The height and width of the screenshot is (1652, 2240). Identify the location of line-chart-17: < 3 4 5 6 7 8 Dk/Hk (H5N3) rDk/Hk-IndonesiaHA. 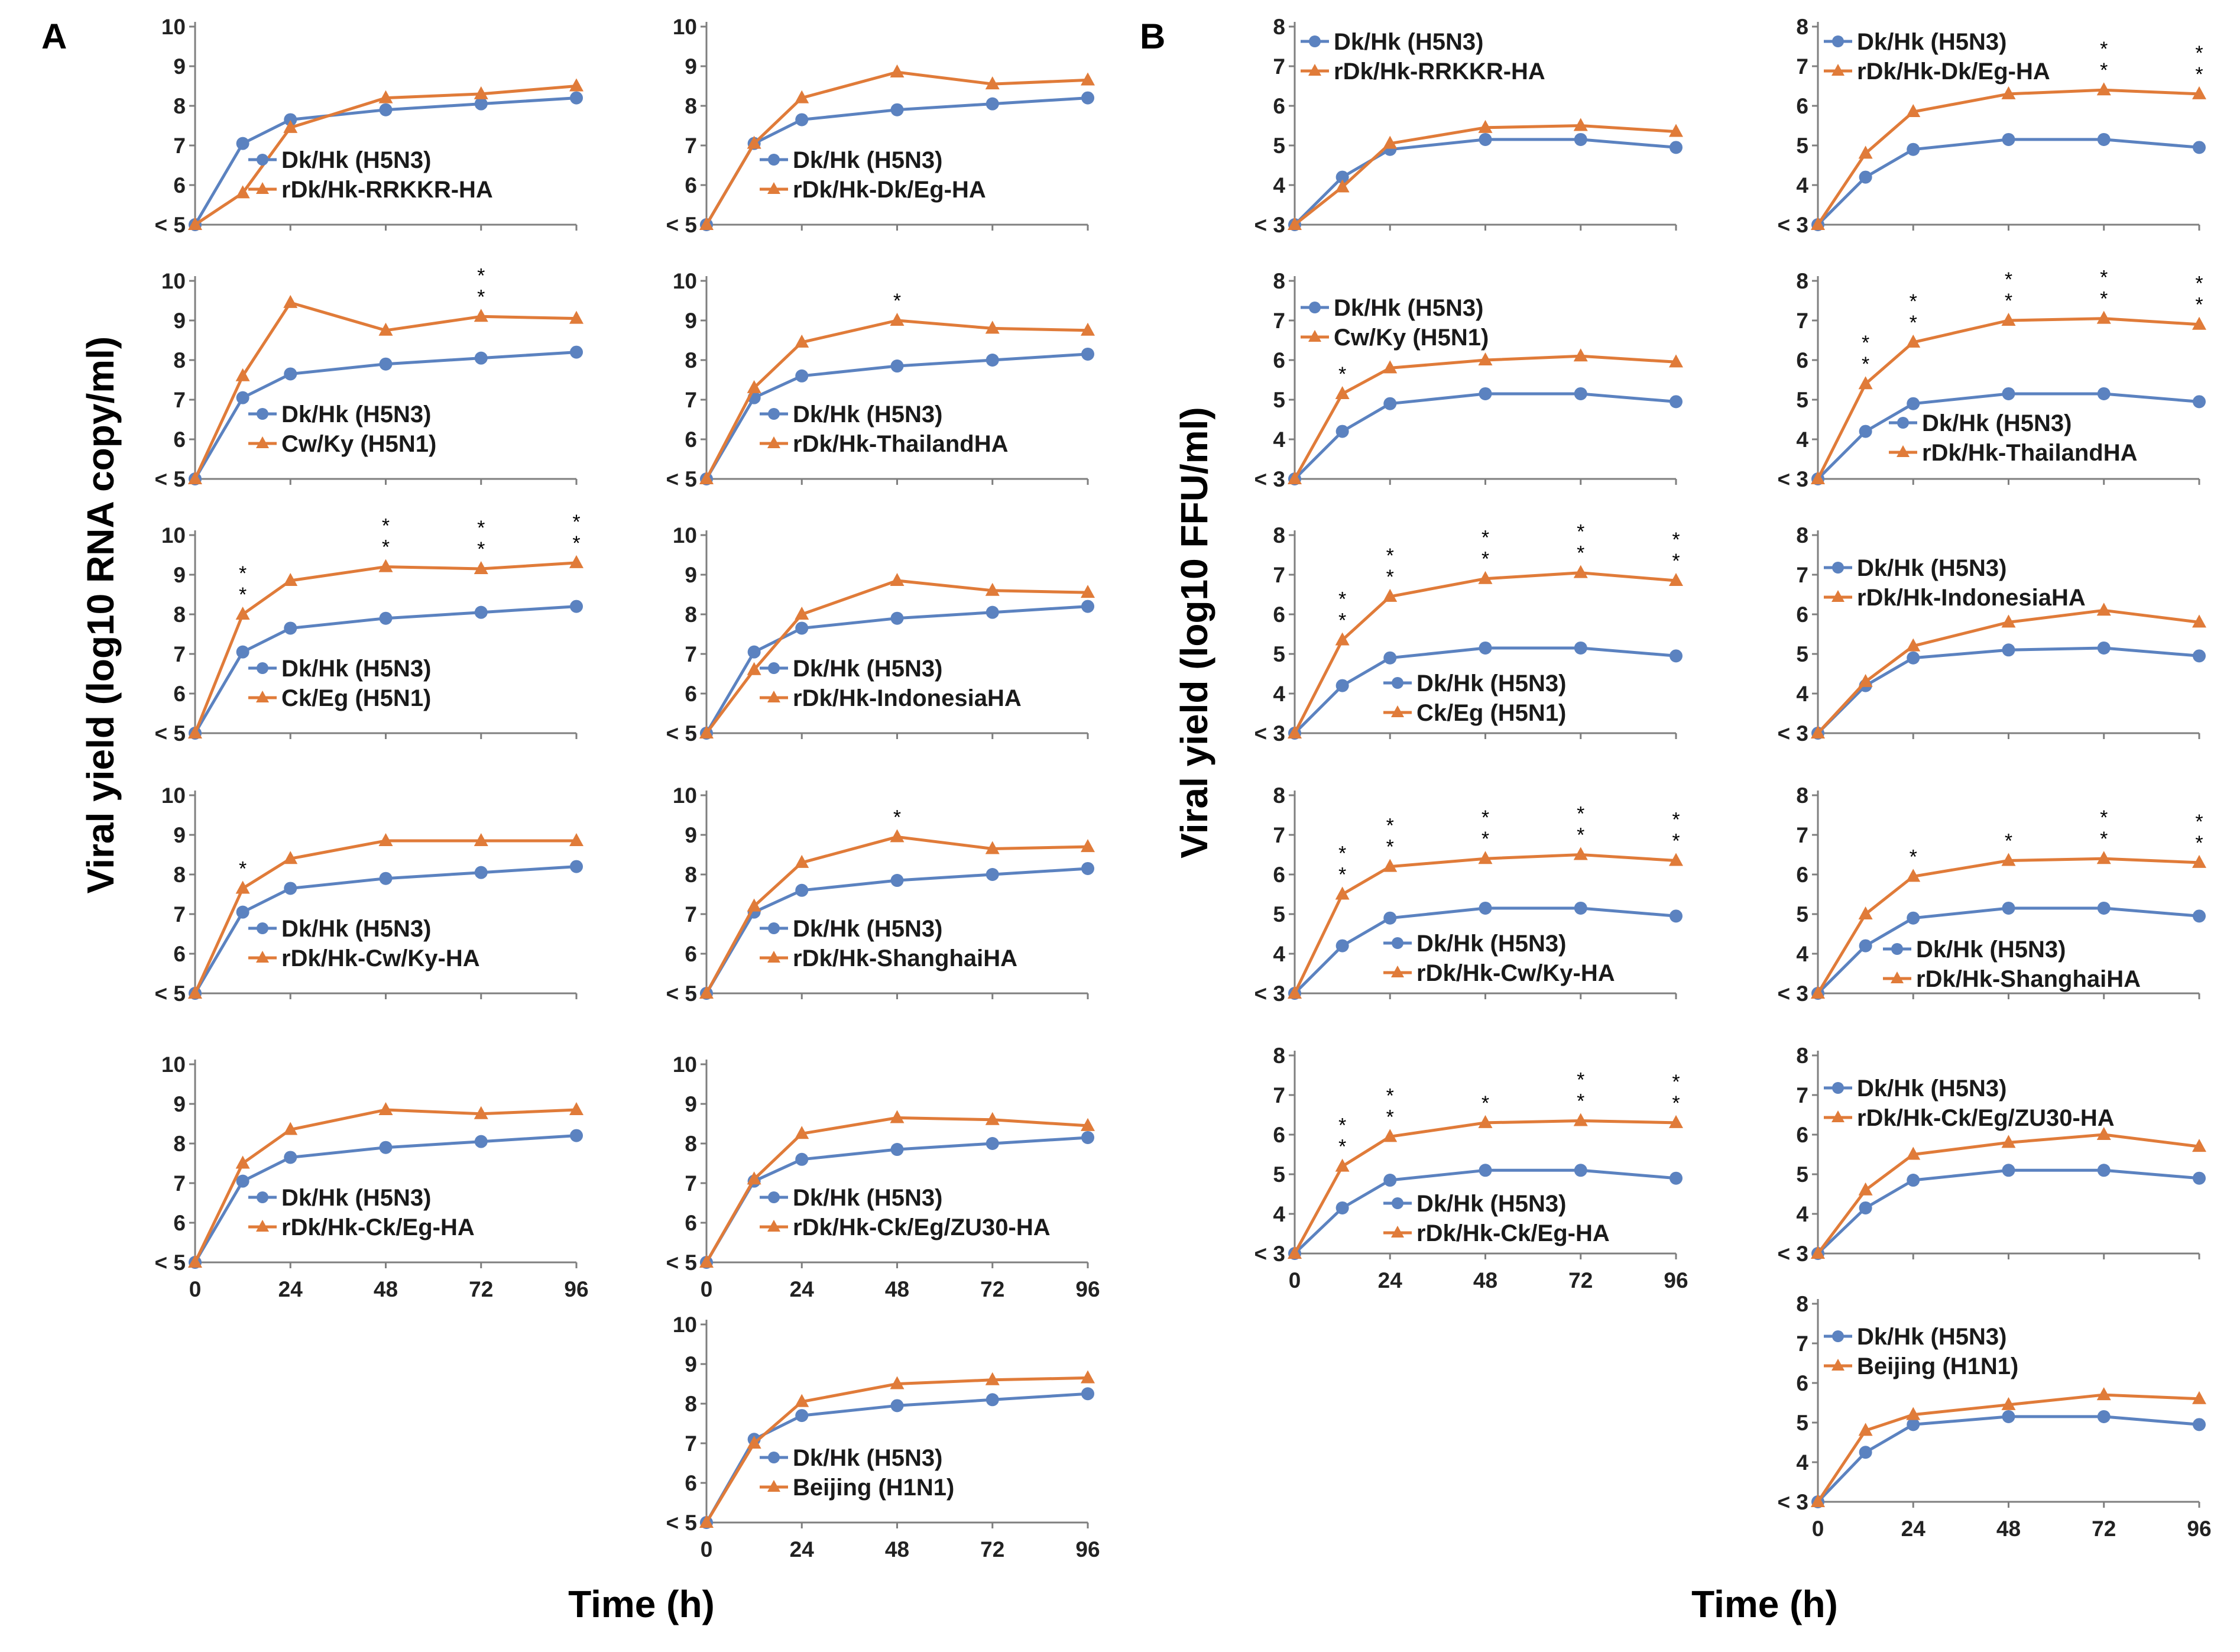
(1992, 634).